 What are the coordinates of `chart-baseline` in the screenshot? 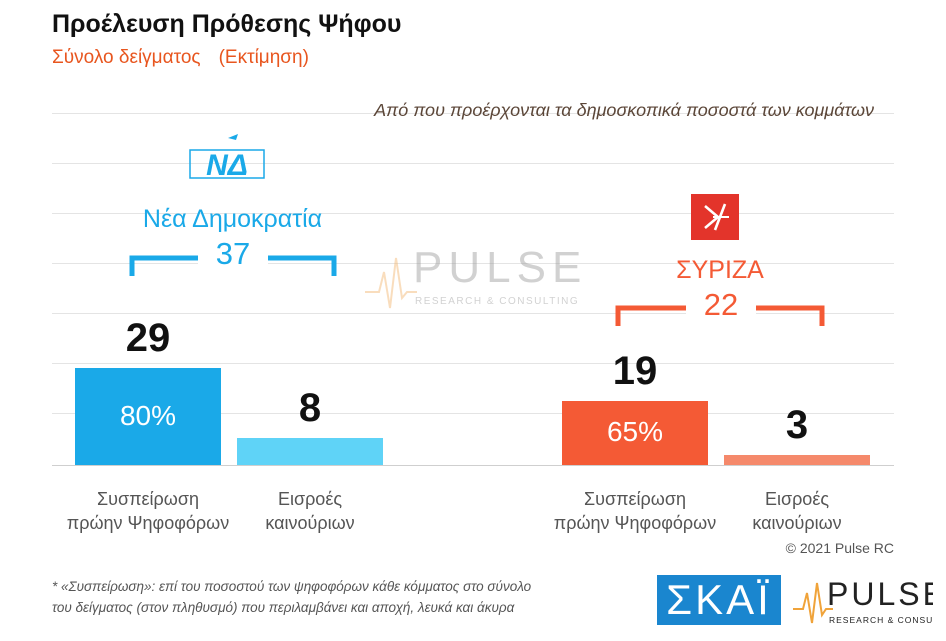 It's located at (473, 465).